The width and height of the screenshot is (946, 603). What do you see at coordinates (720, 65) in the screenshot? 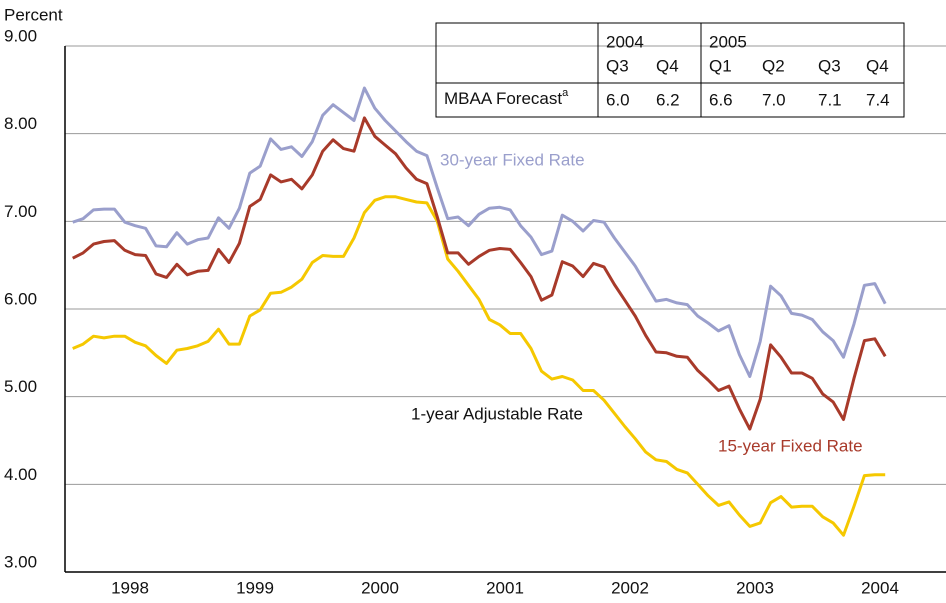
I see `table-quarter: Q1` at bounding box center [720, 65].